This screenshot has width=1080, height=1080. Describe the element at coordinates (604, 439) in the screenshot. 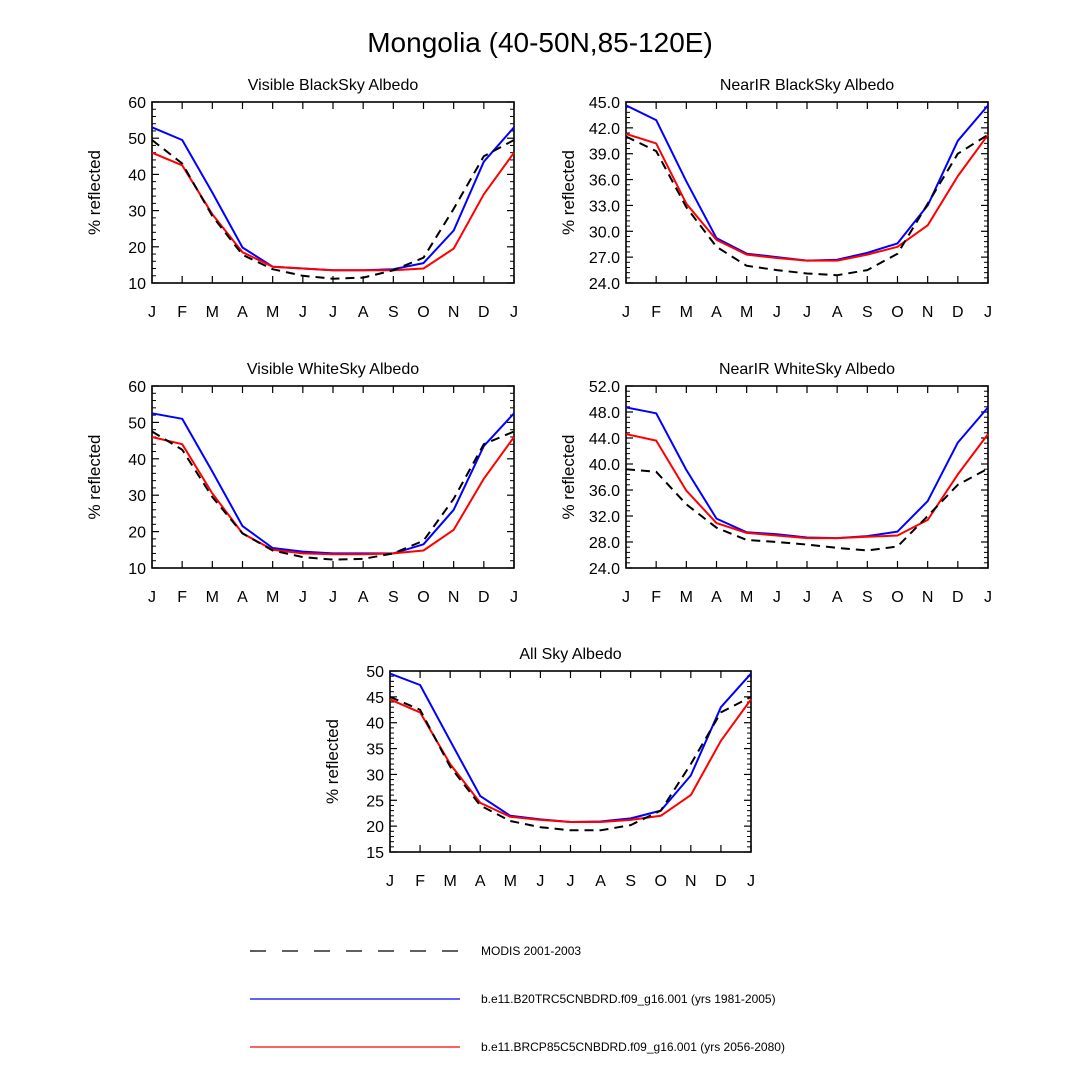

I see `y-tick-label: 44.0` at that location.